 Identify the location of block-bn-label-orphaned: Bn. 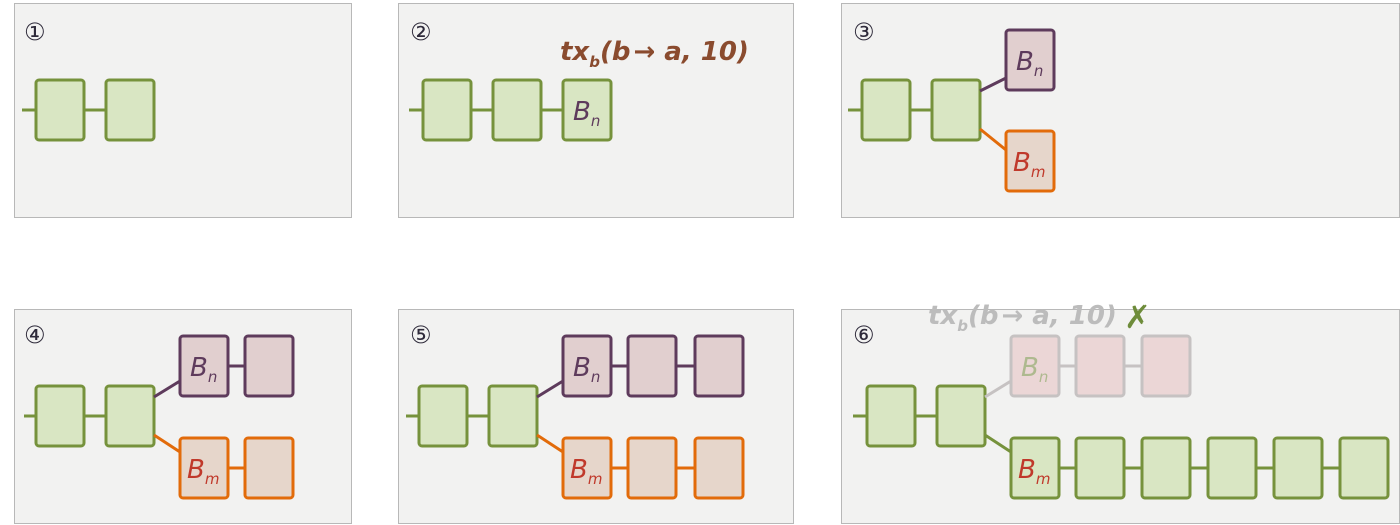
(1034, 369).